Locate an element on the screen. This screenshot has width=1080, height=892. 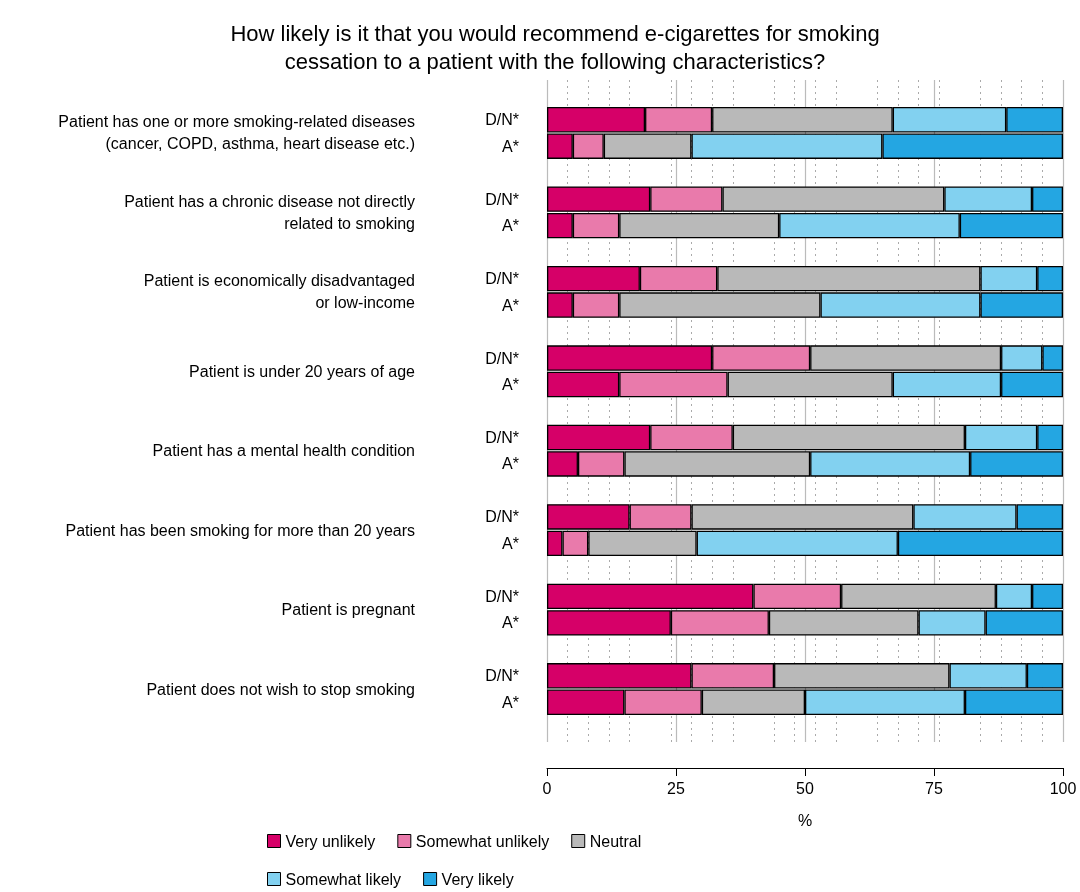
text: Patient is economically disadvantaged or low-income is located at coordinates (279, 292).